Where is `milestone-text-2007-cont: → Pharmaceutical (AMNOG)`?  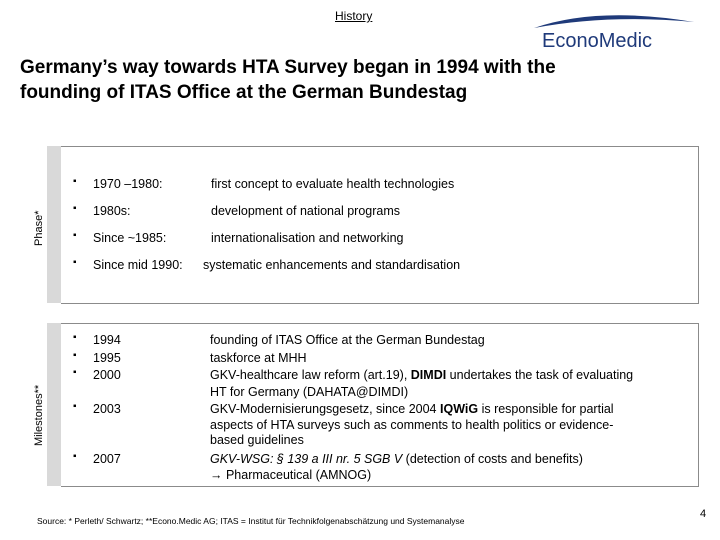
milestone-text-2007-cont: → Pharmaceutical (AMNOG) is located at coordinates (291, 475).